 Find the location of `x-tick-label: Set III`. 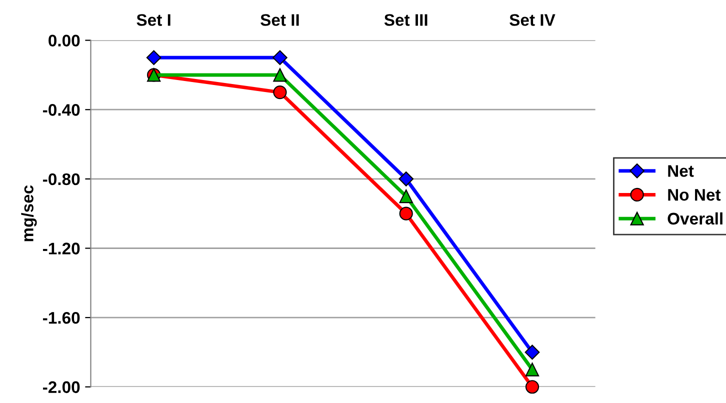

x-tick-label: Set III is located at coordinates (406, 20).